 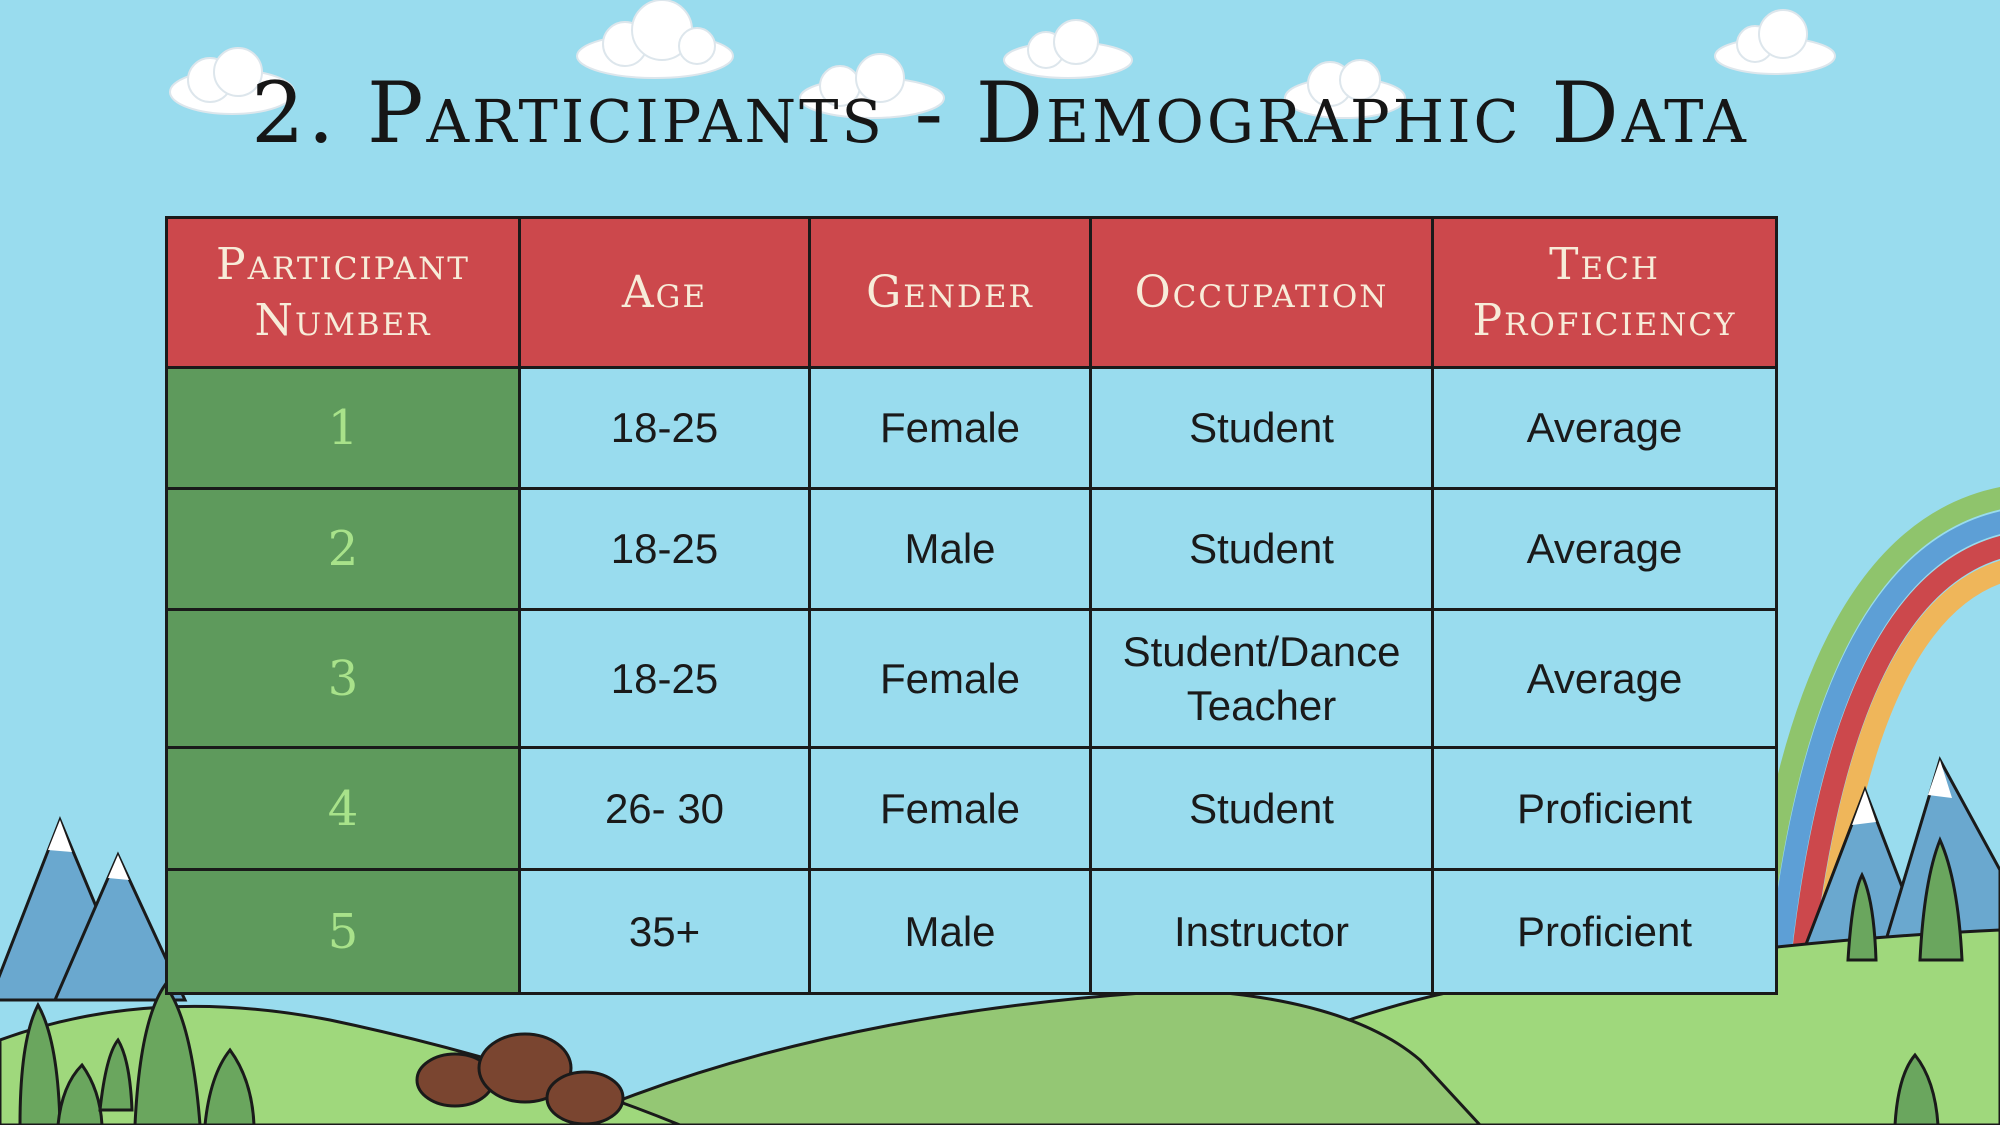 What do you see at coordinates (664, 931) in the screenshot?
I see `age-cell: 35+` at bounding box center [664, 931].